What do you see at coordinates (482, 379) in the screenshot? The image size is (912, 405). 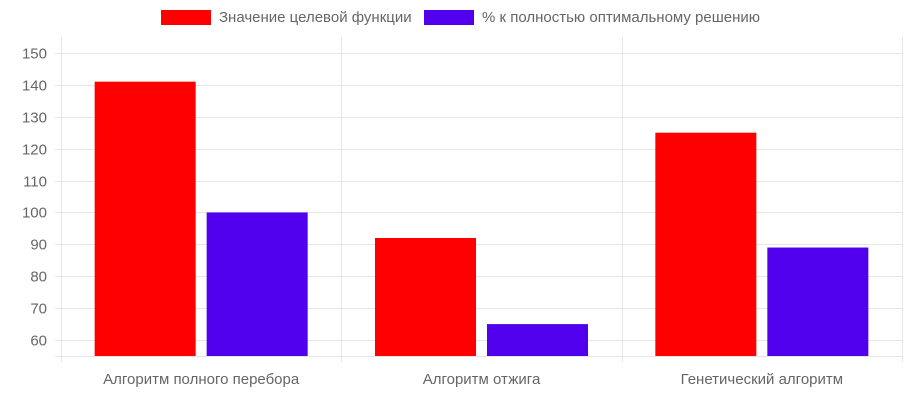 I see `x-tick-label: Алгоритм отжига` at bounding box center [482, 379].